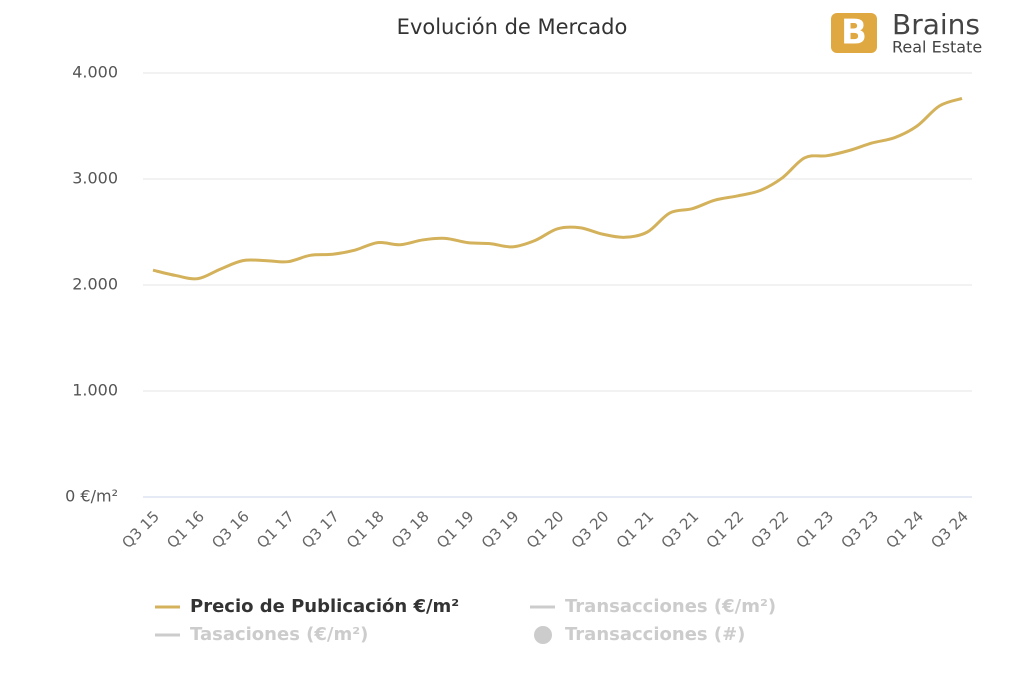 Image resolution: width=1024 pixels, height=683 pixels. I want to click on logo-letter: B, so click(854, 33).